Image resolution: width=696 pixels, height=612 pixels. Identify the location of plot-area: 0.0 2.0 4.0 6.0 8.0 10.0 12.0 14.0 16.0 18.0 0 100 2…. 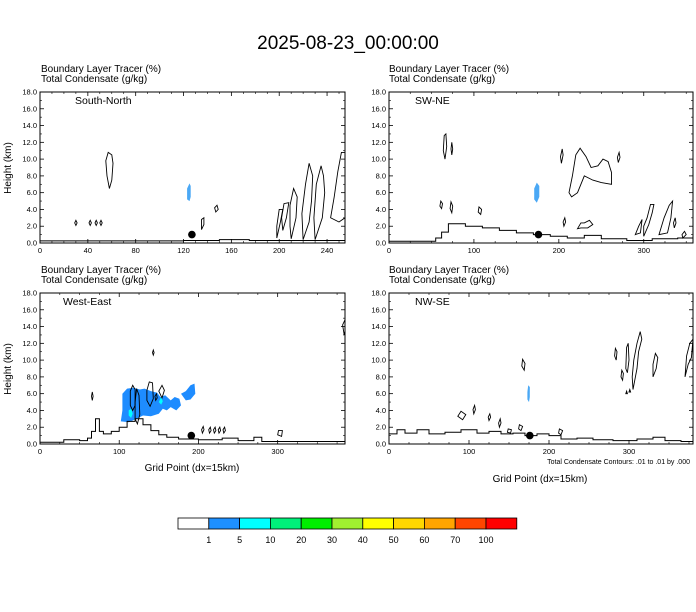
(532, 171).